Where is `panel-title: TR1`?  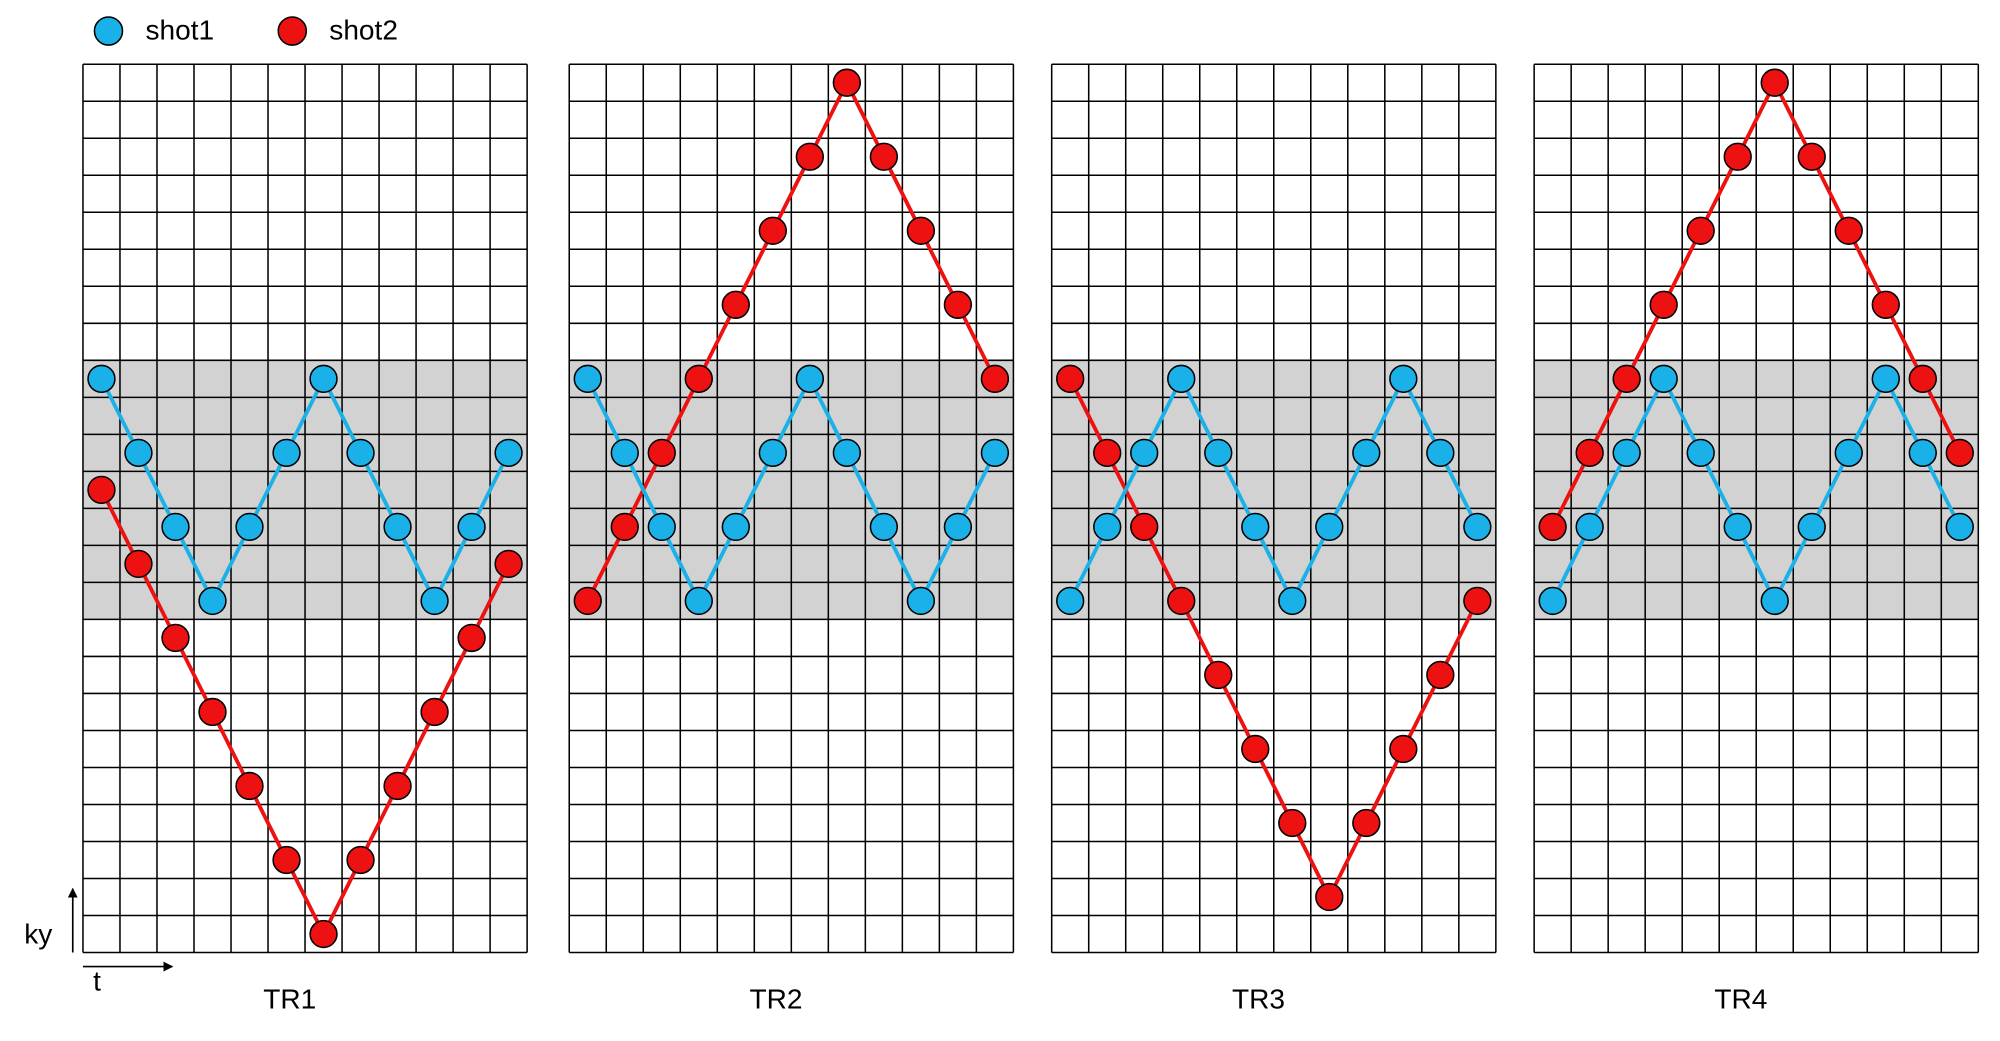 panel-title: TR1 is located at coordinates (289, 998).